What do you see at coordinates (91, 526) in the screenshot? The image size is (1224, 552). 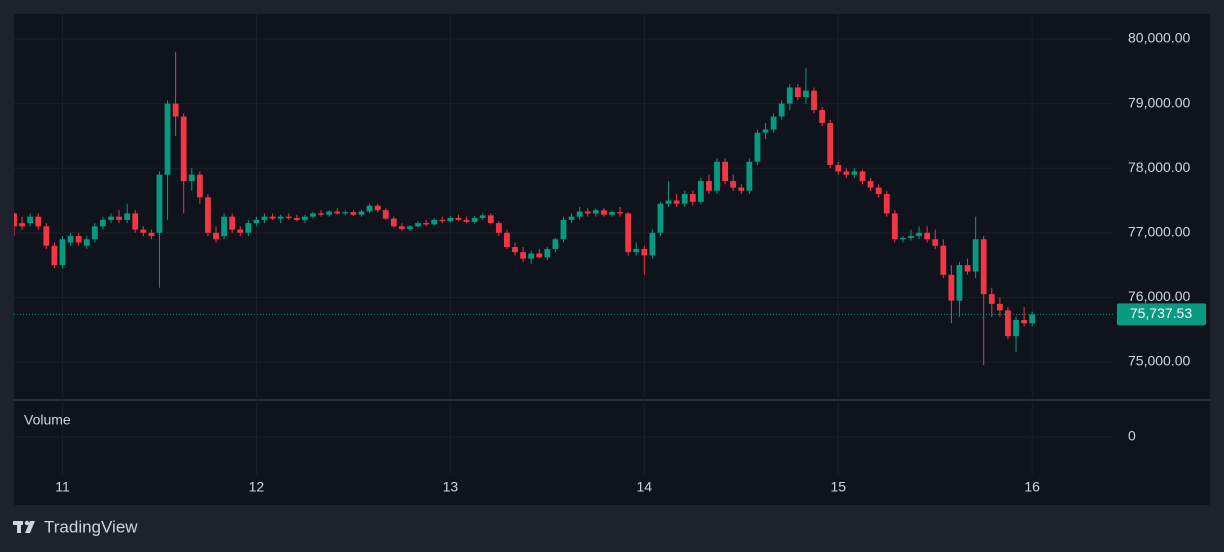 I see `brand-name: TradingView` at bounding box center [91, 526].